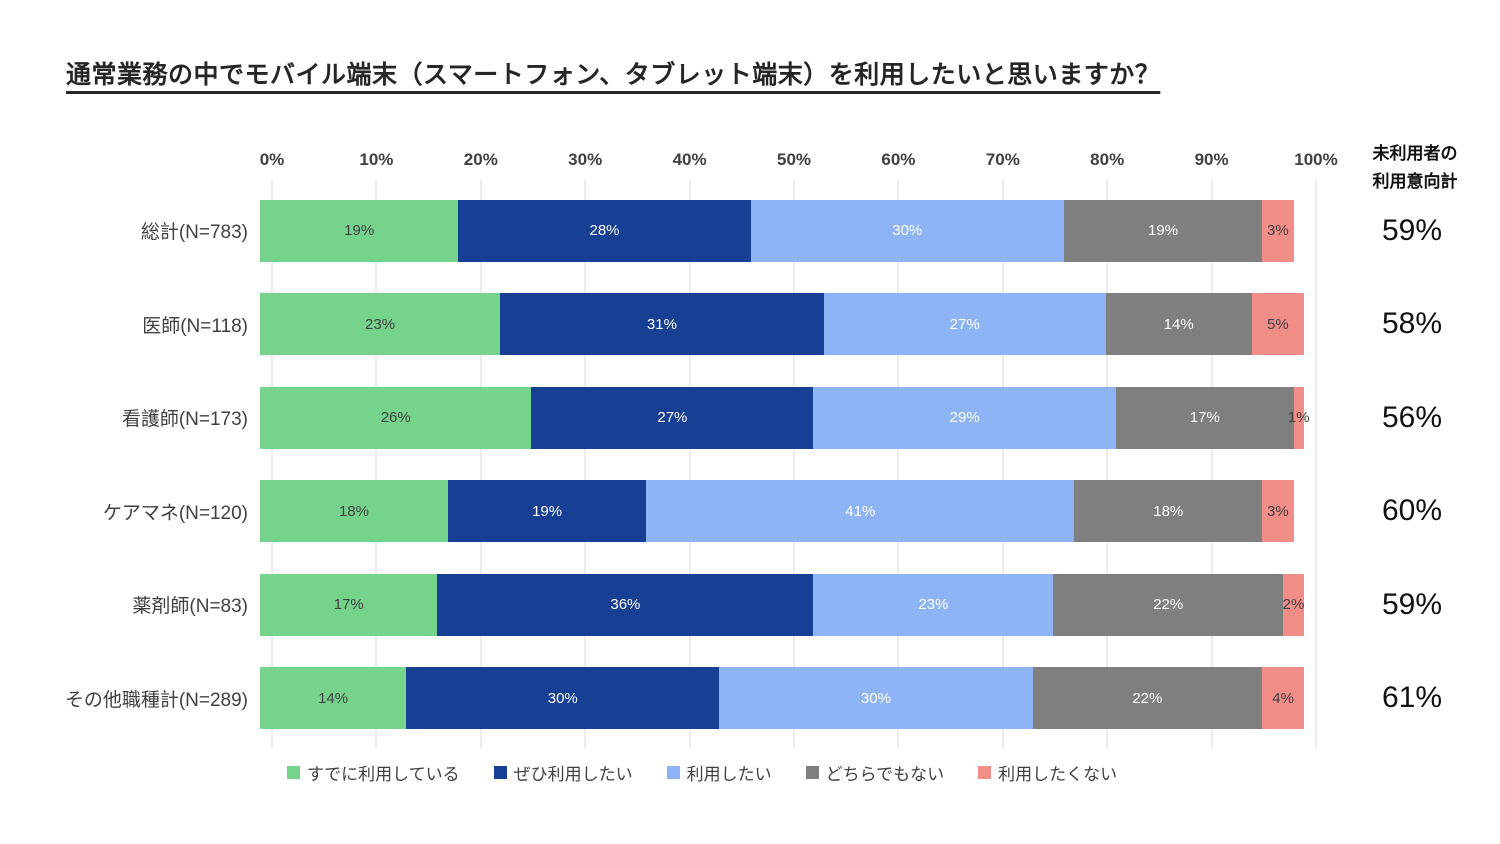 The width and height of the screenshot is (1500, 844). I want to click on bar-row: ケアマネ(N=120) 18% 19% 41% 18% 3% 60%, so click(750, 512).